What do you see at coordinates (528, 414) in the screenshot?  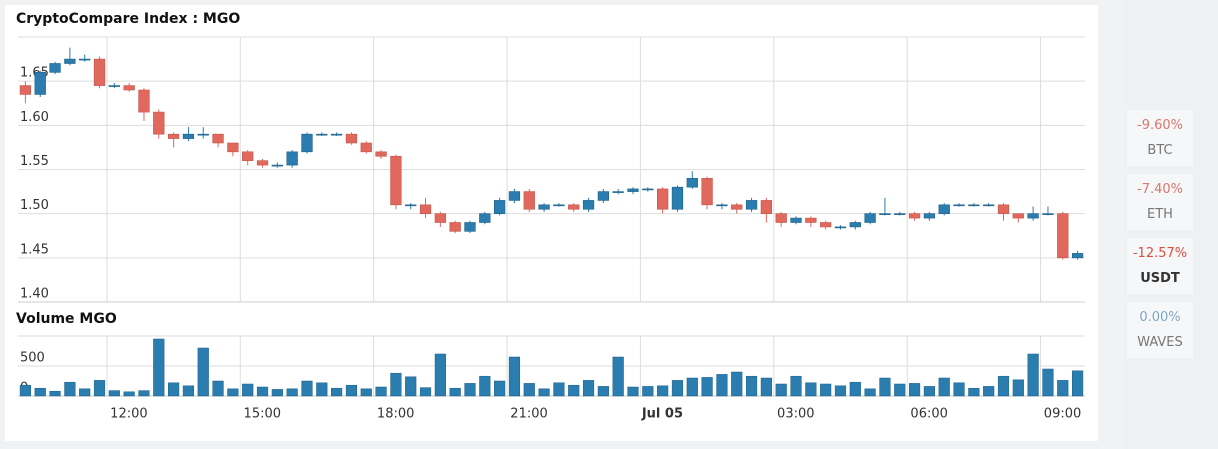 I see `x-tick-label: 21:00` at bounding box center [528, 414].